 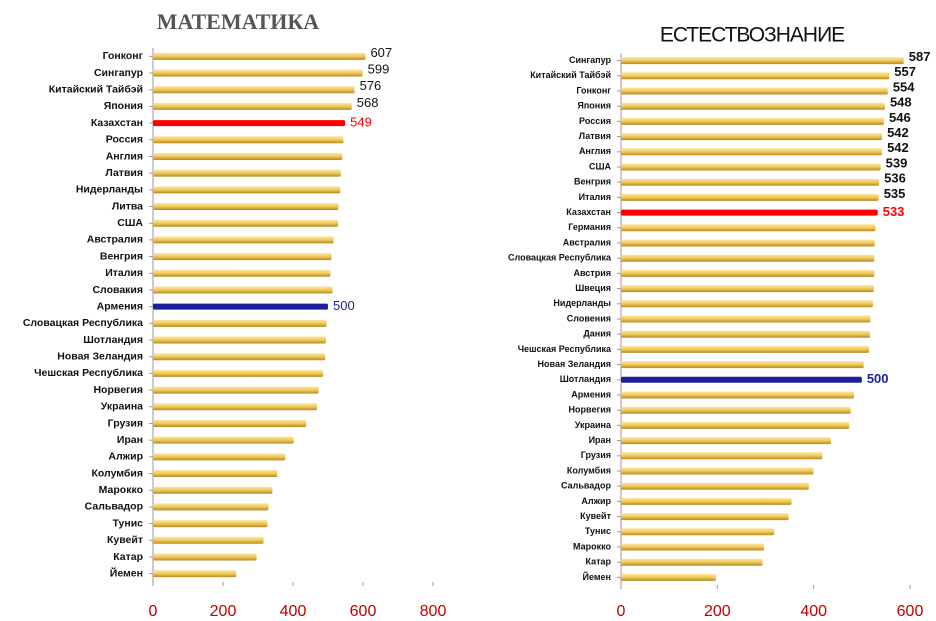 I want to click on value-label: 554, so click(x=904, y=86).